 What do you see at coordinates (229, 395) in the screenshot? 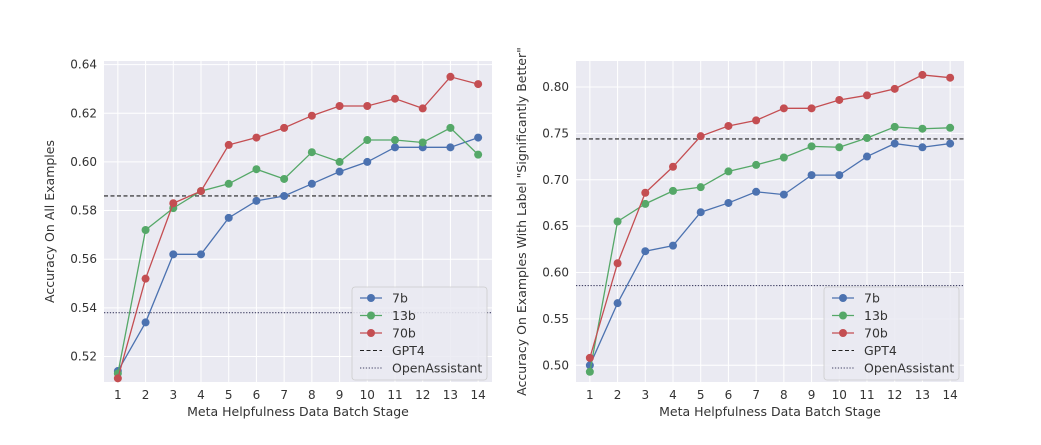
I see `x-tick-label: 5` at bounding box center [229, 395].